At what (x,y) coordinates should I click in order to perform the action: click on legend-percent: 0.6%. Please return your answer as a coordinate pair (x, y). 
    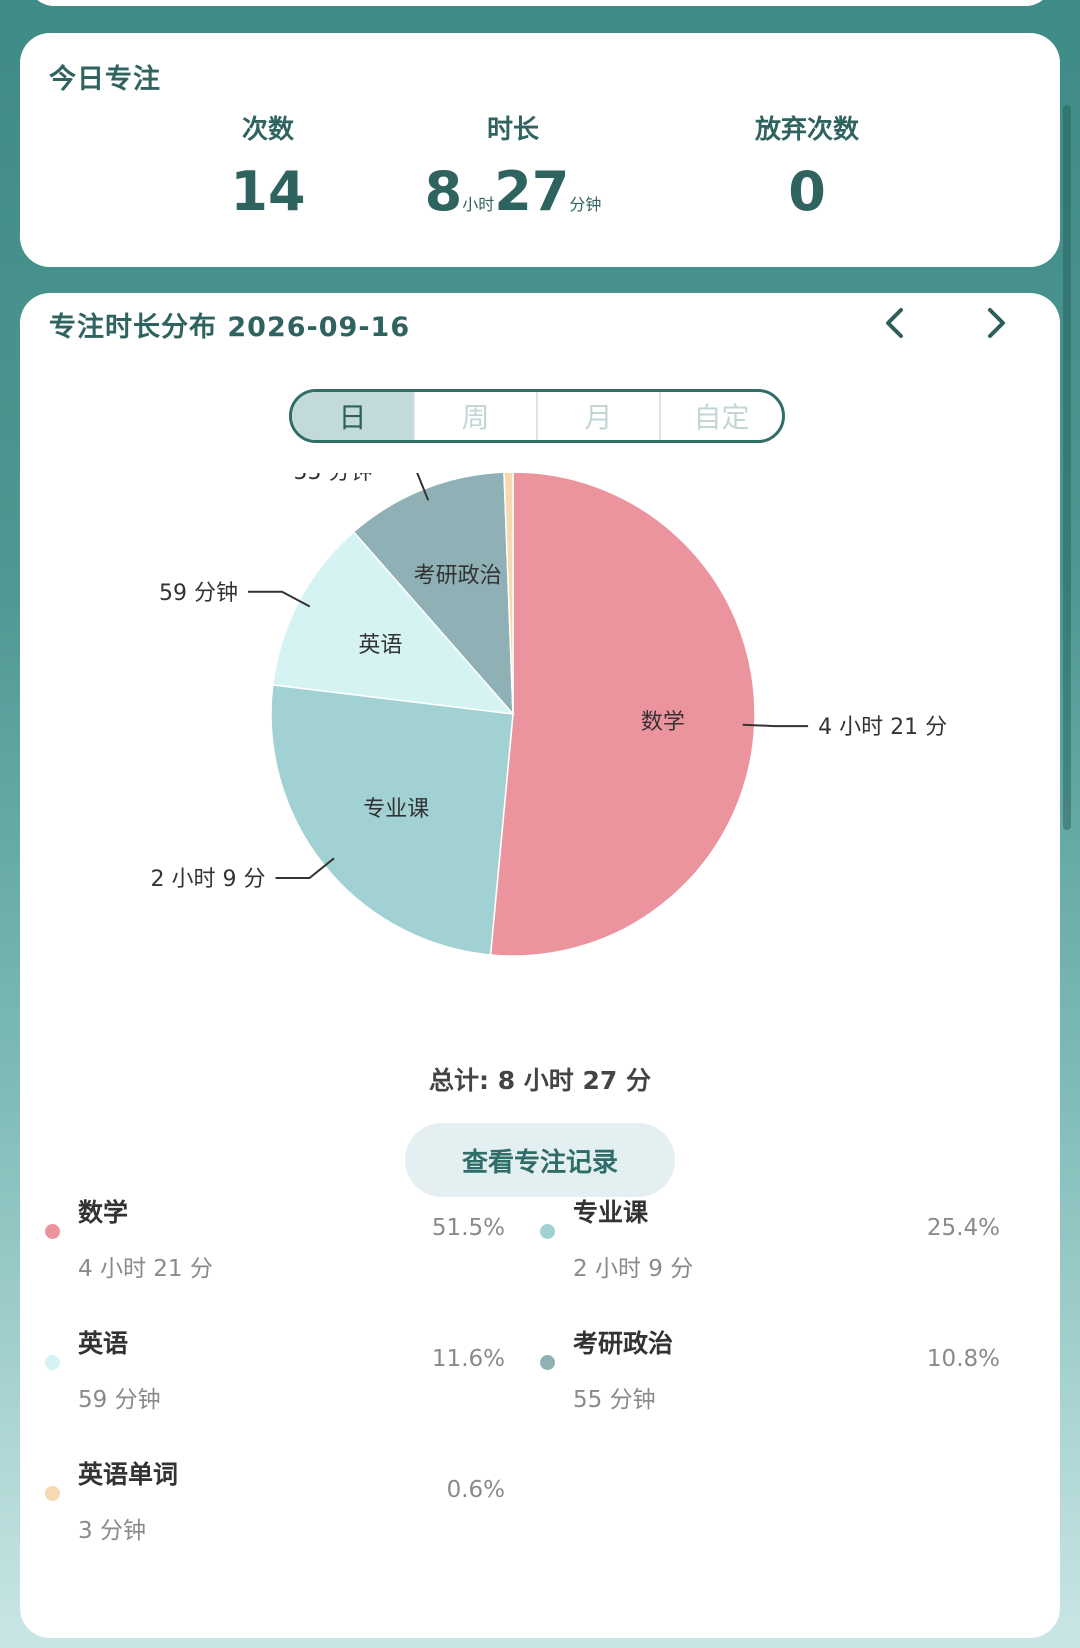
    Looking at the image, I should click on (475, 1490).